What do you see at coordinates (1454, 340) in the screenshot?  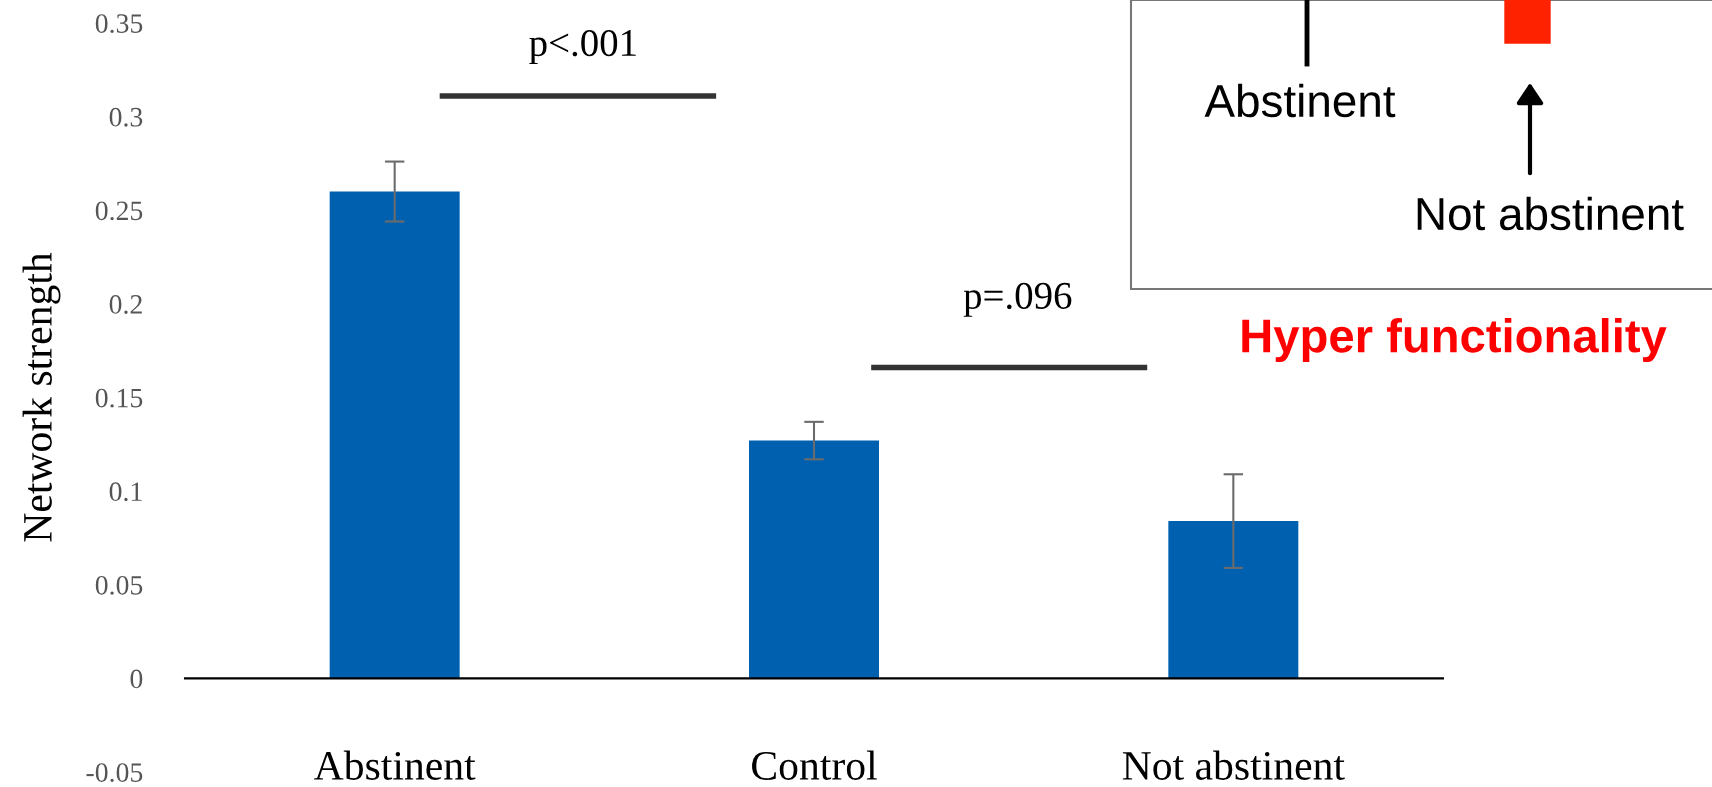 I see `annotation: Hyper functionality` at bounding box center [1454, 340].